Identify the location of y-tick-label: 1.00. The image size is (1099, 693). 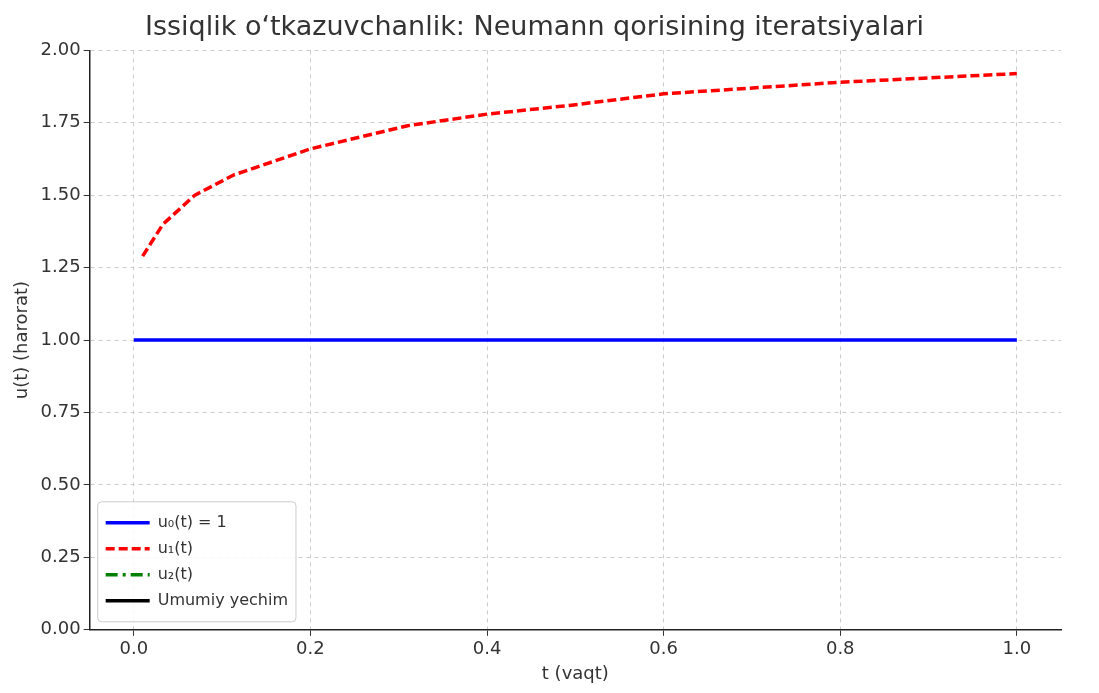
(60, 338).